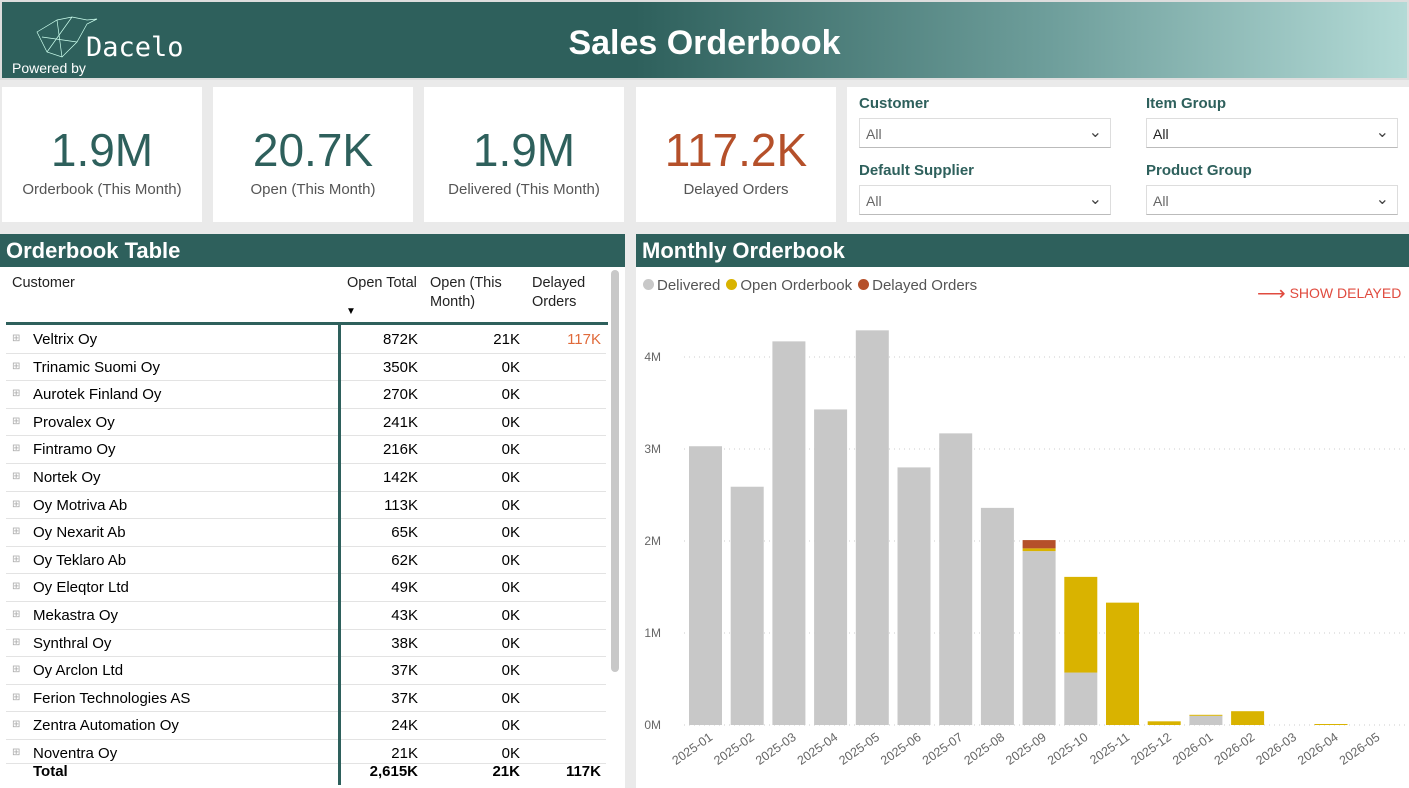 This screenshot has width=1409, height=788. What do you see at coordinates (306, 772) in the screenshot?
I see `table-total-row: Total 2,615K 21K 117K` at bounding box center [306, 772].